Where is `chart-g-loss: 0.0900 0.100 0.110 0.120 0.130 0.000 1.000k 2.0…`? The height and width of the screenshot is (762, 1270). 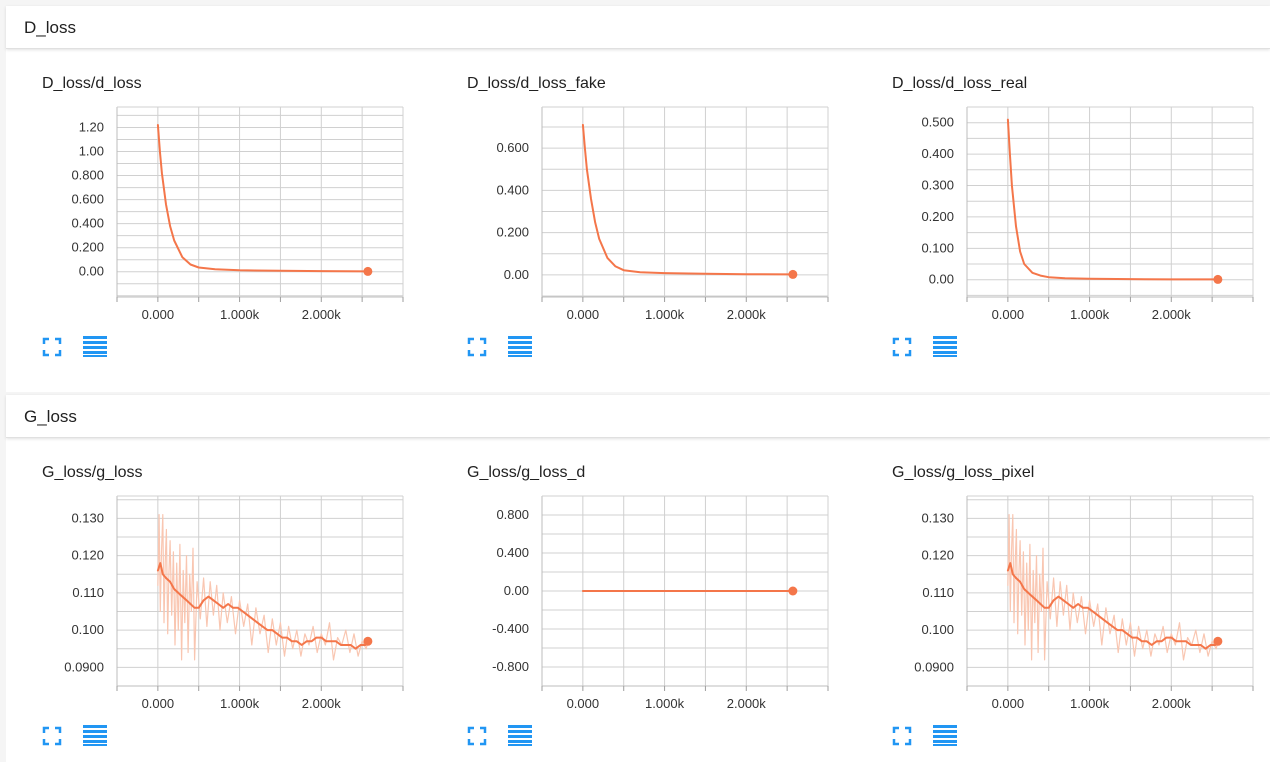
chart-g-loss: 0.0900 0.100 0.110 0.120 0.130 0.000 1.000k 2.0… is located at coordinates (234, 603).